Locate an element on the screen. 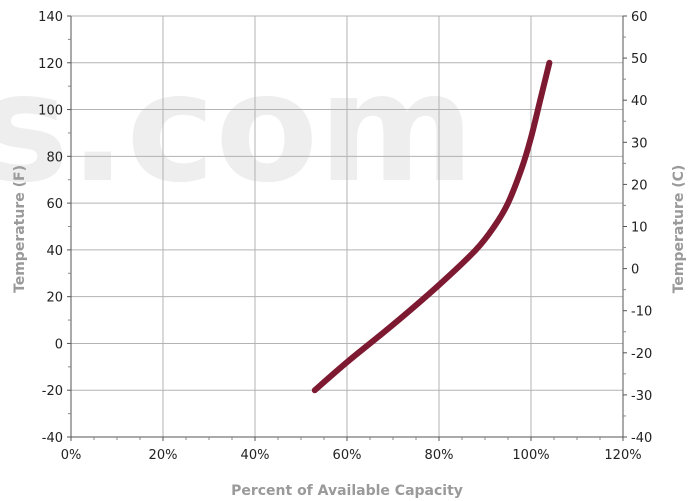 The height and width of the screenshot is (501, 698). y-tick-label: 40 is located at coordinates (54, 251).